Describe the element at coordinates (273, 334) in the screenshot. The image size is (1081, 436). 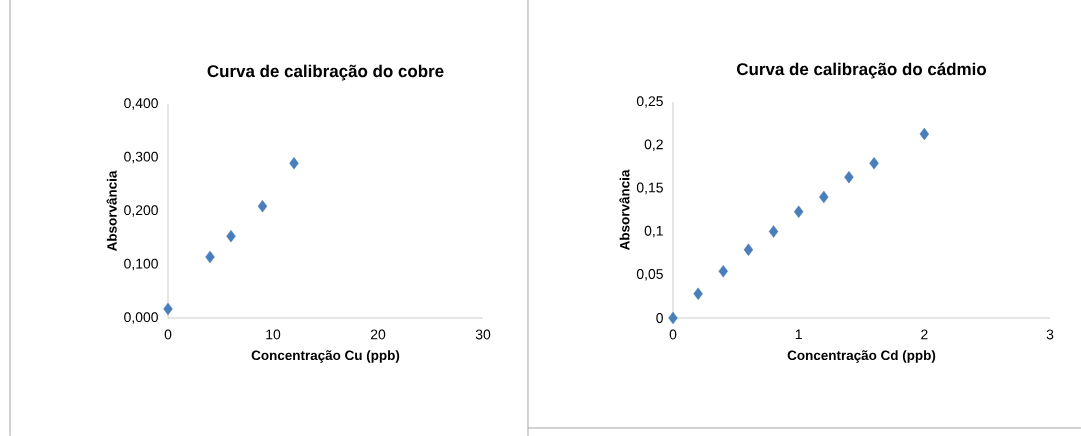
I see `x-tick-label: 10` at that location.